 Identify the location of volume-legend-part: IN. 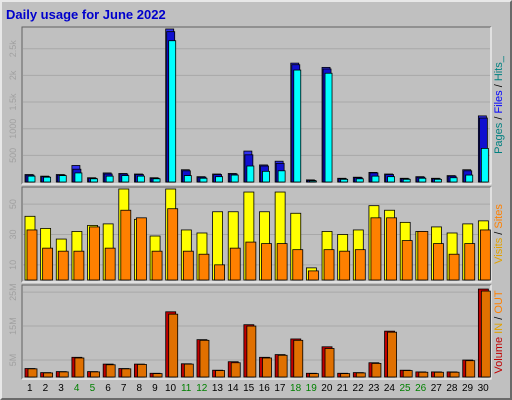
(499, 330).